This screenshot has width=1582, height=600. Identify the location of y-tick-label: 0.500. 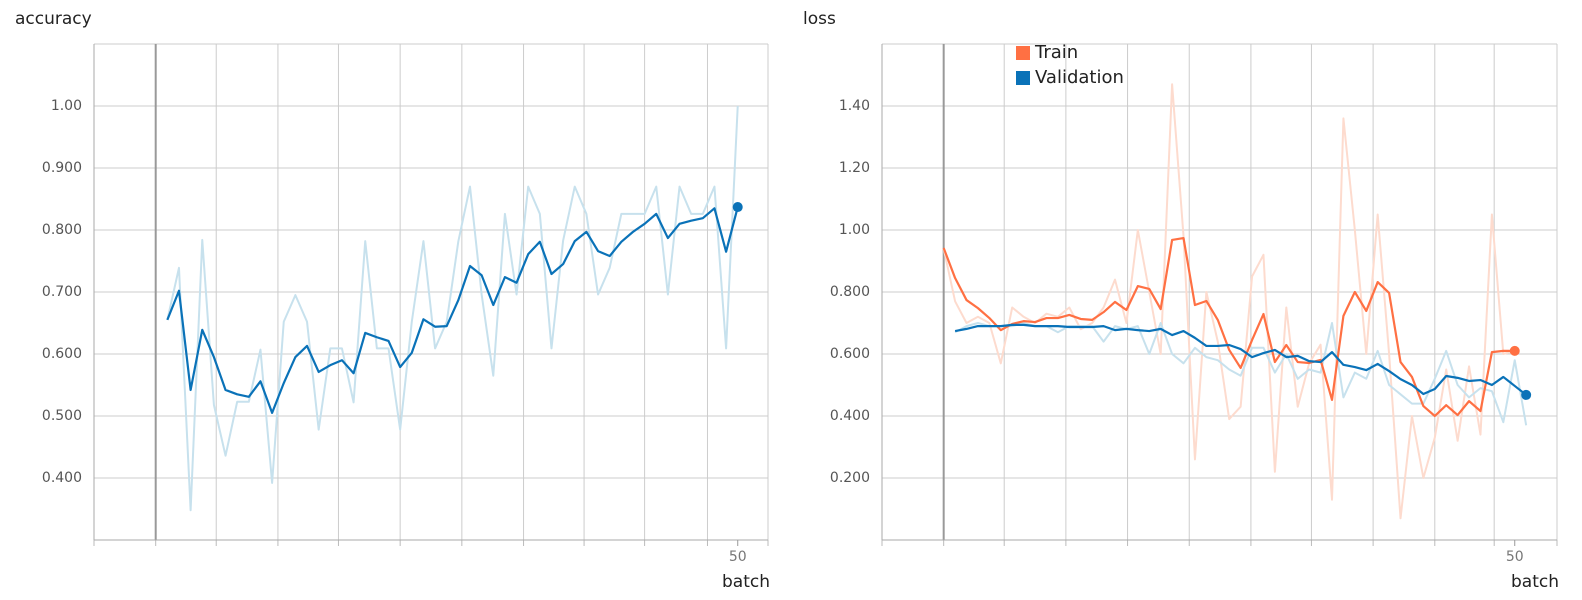
(62, 416).